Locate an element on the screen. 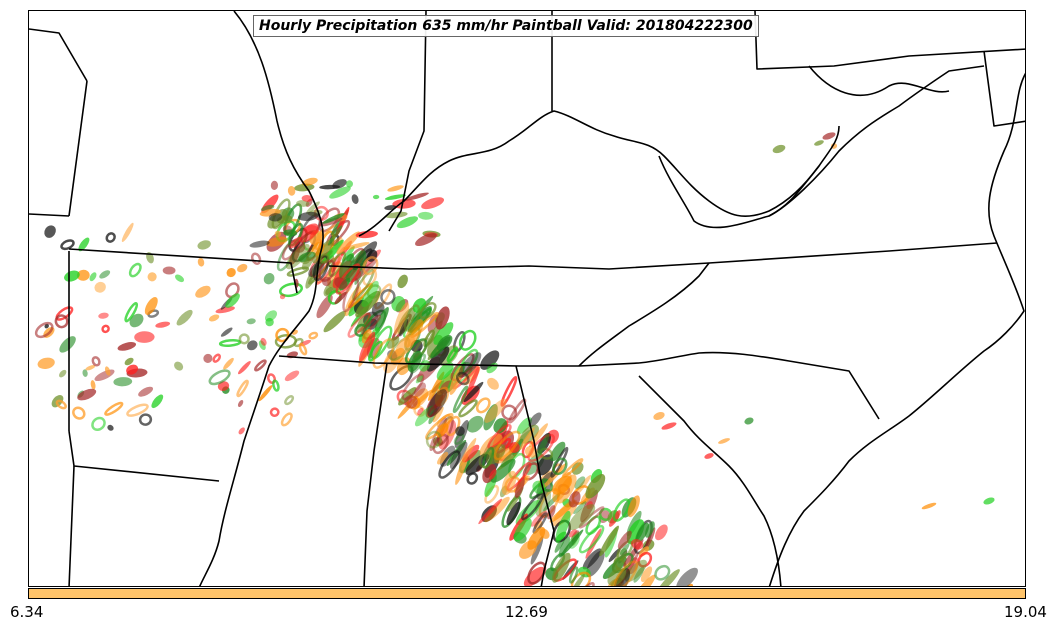  border-tx-la is located at coordinates (71, 525).